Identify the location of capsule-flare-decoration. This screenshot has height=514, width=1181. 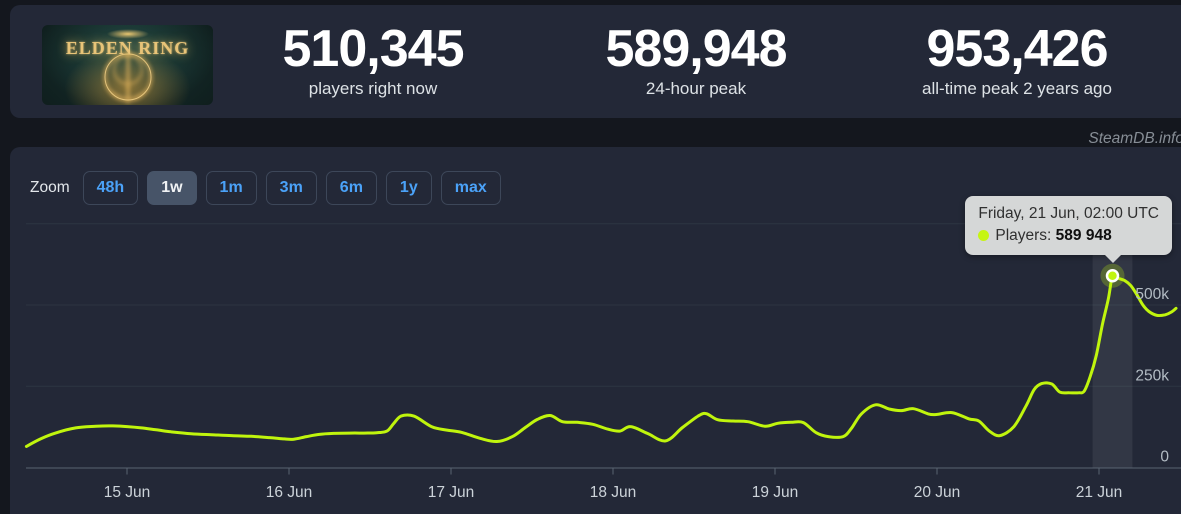
(127, 34).